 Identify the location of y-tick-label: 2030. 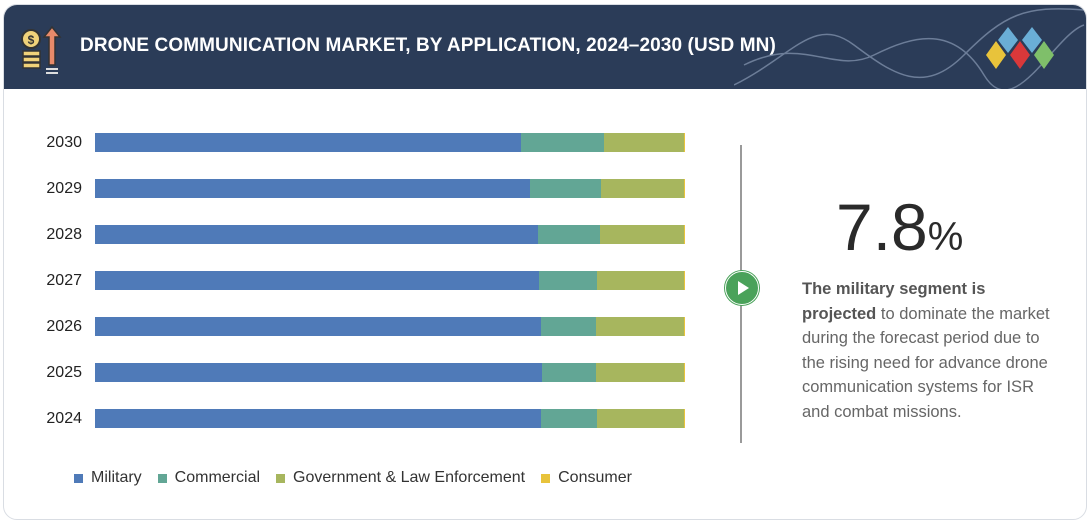
(64, 142).